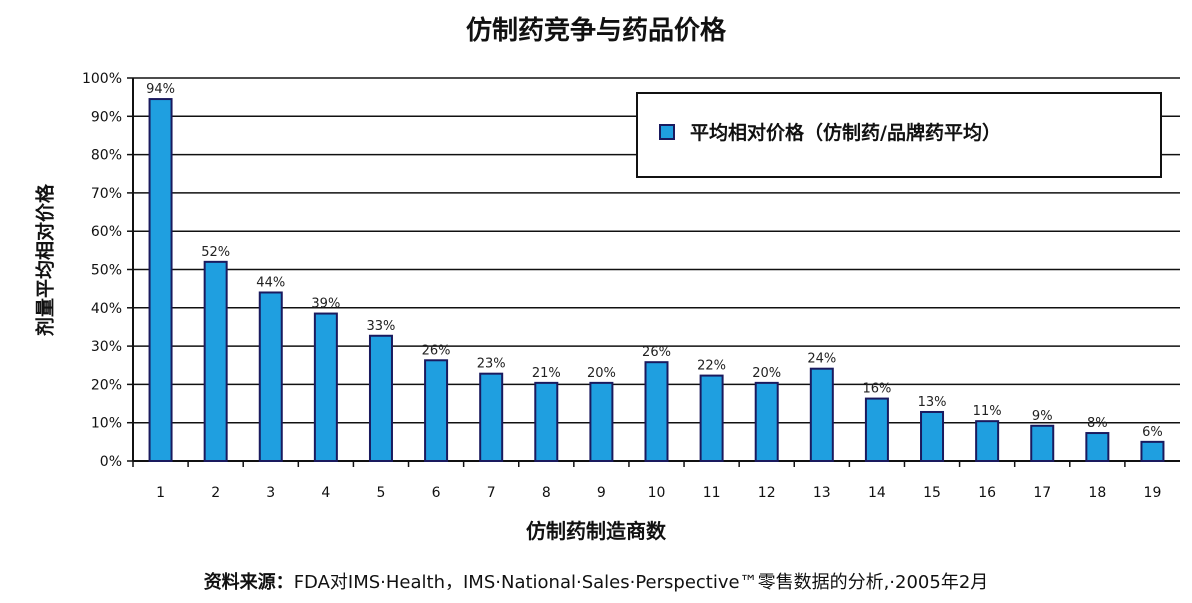 Image resolution: width=1192 pixels, height=603 pixels. What do you see at coordinates (325, 493) in the screenshot?
I see `x-tick-label: 4` at bounding box center [325, 493].